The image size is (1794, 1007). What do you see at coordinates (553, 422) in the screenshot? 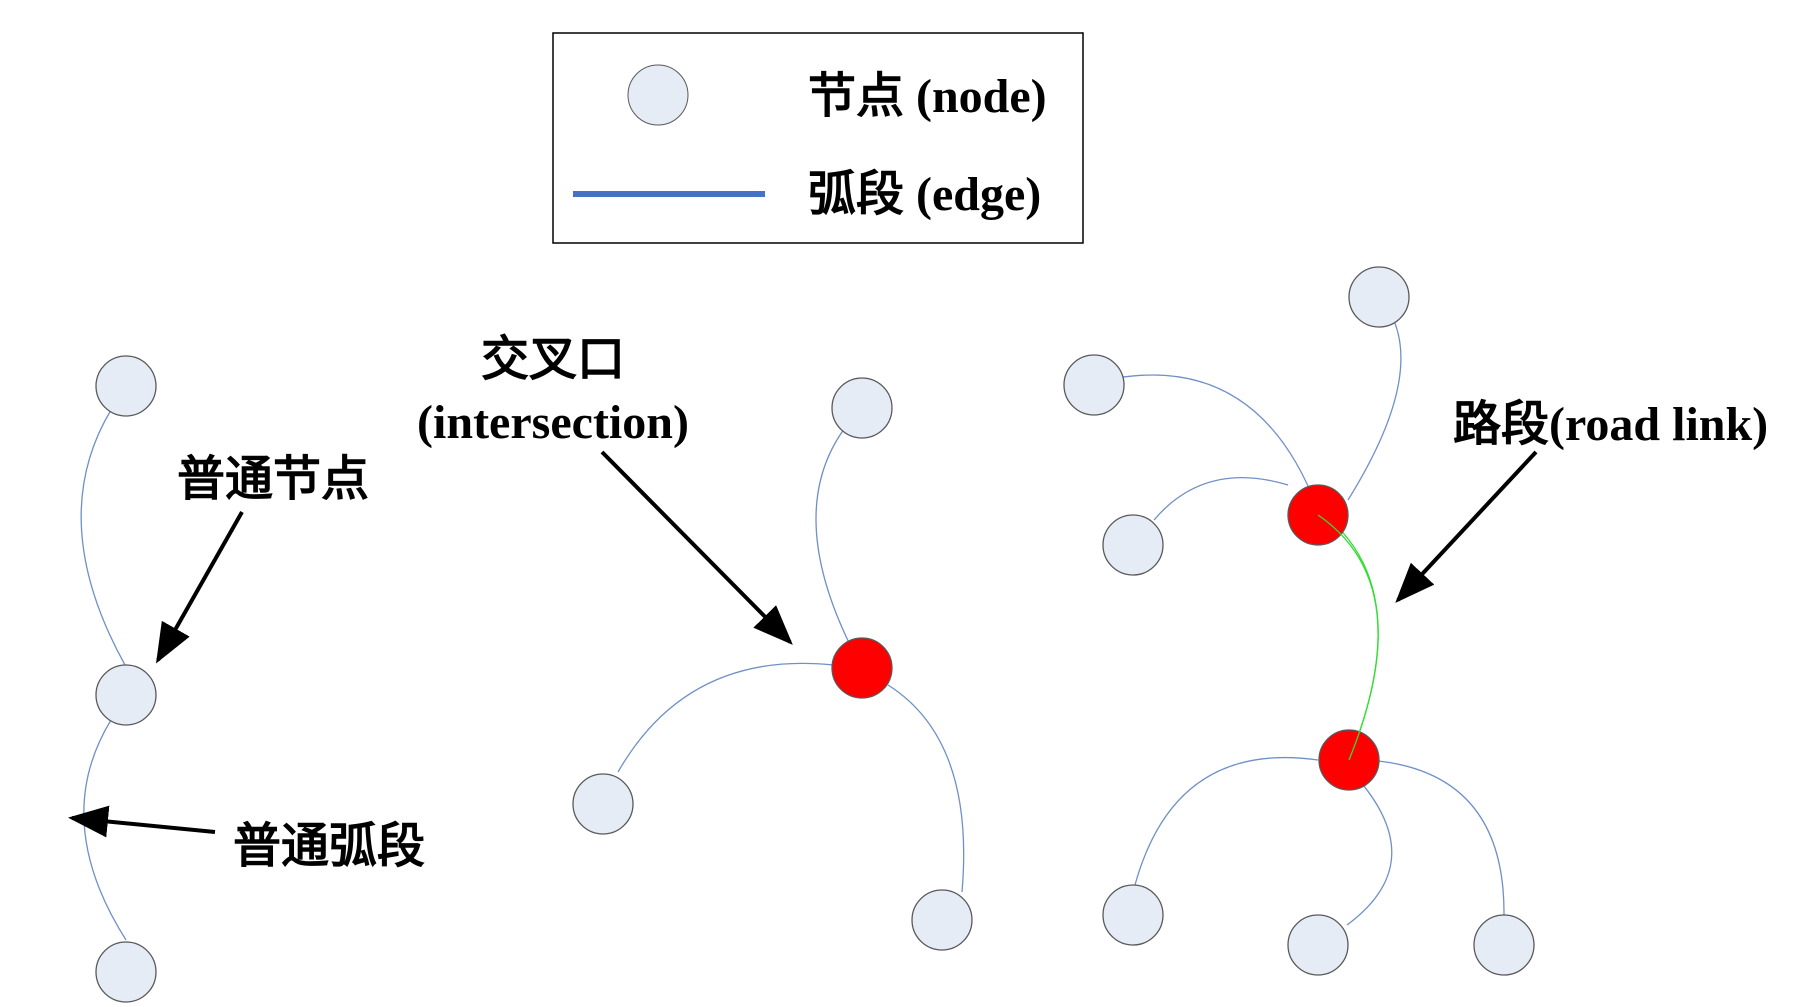
I see `intersection-label-line2: (intersection)` at bounding box center [553, 422].